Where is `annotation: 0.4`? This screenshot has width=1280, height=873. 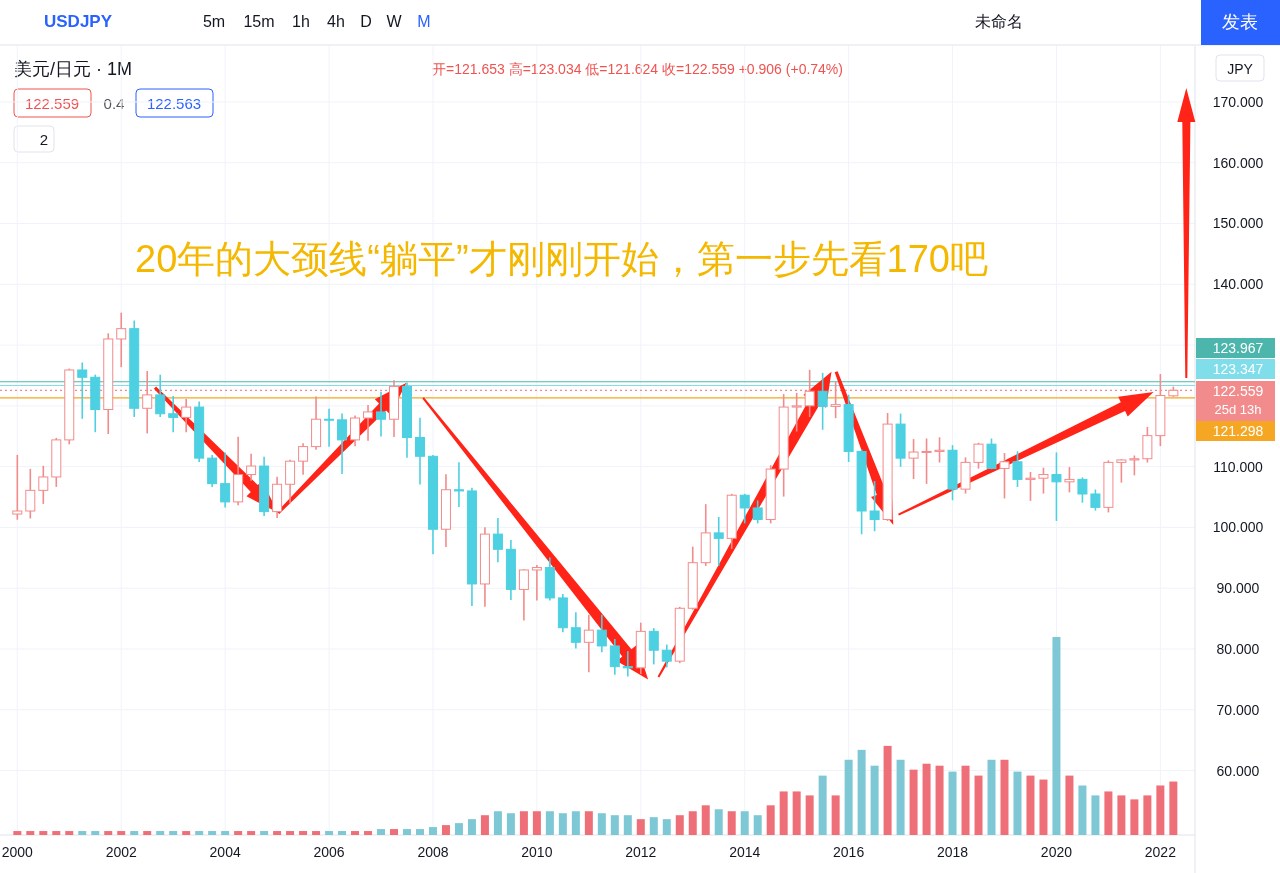 annotation: 0.4 is located at coordinates (114, 103).